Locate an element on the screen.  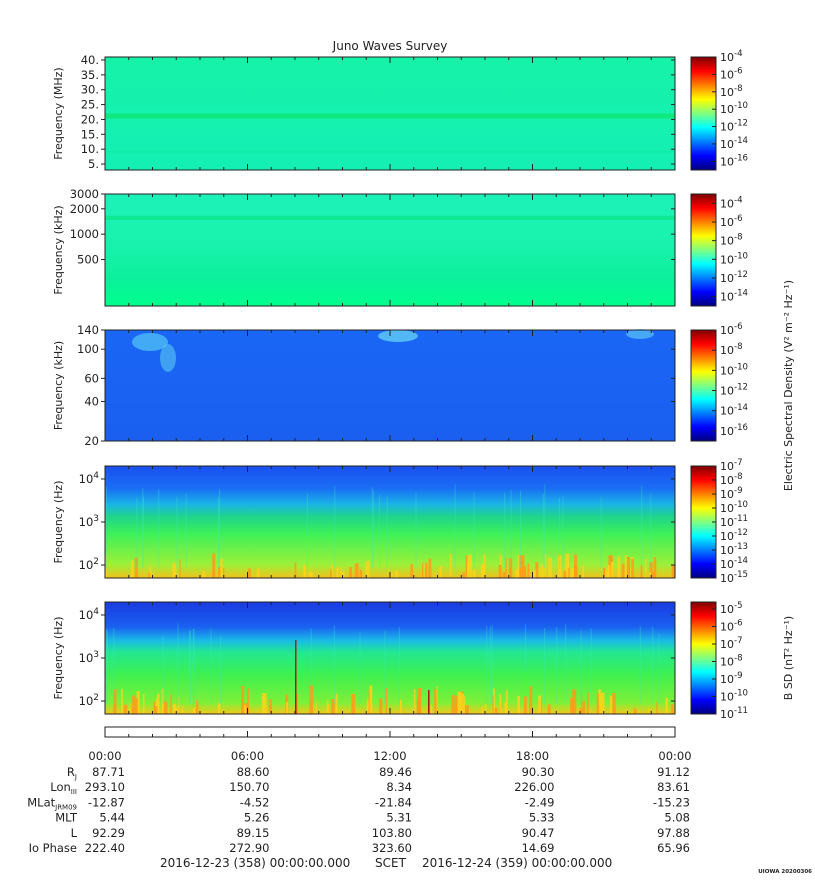
ephemeris-value: 150.70 is located at coordinates (249, 787).